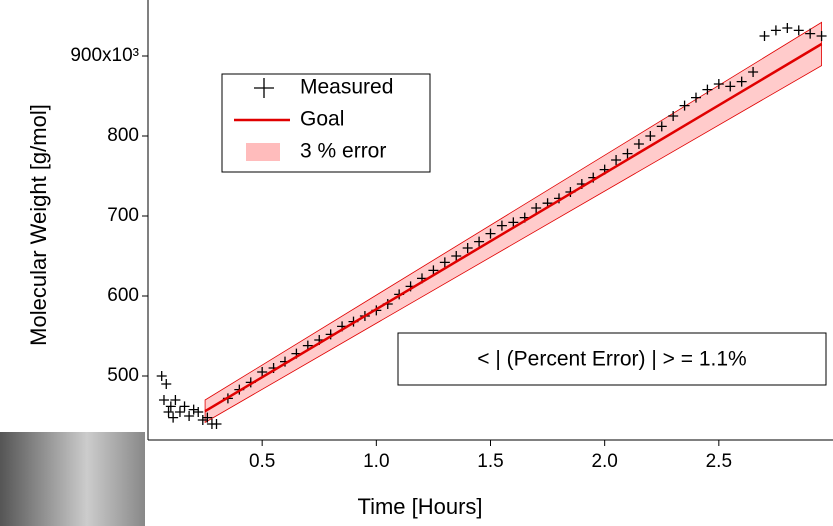 The image size is (833, 526). Describe the element at coordinates (604, 461) in the screenshot. I see `x-tick-label: 2.0` at that location.